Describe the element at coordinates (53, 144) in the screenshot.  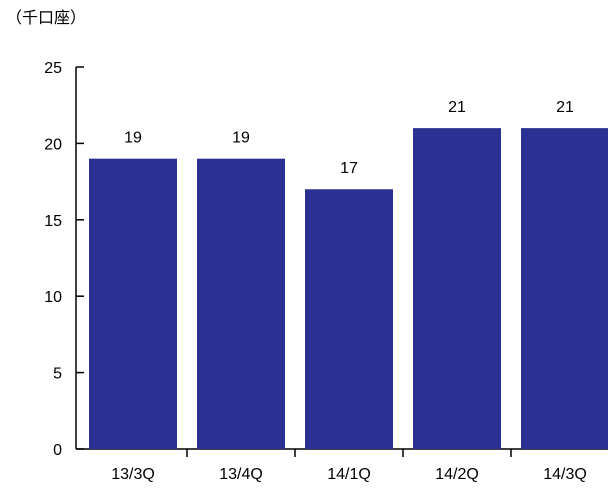
I see `y-tick-label: 20` at that location.